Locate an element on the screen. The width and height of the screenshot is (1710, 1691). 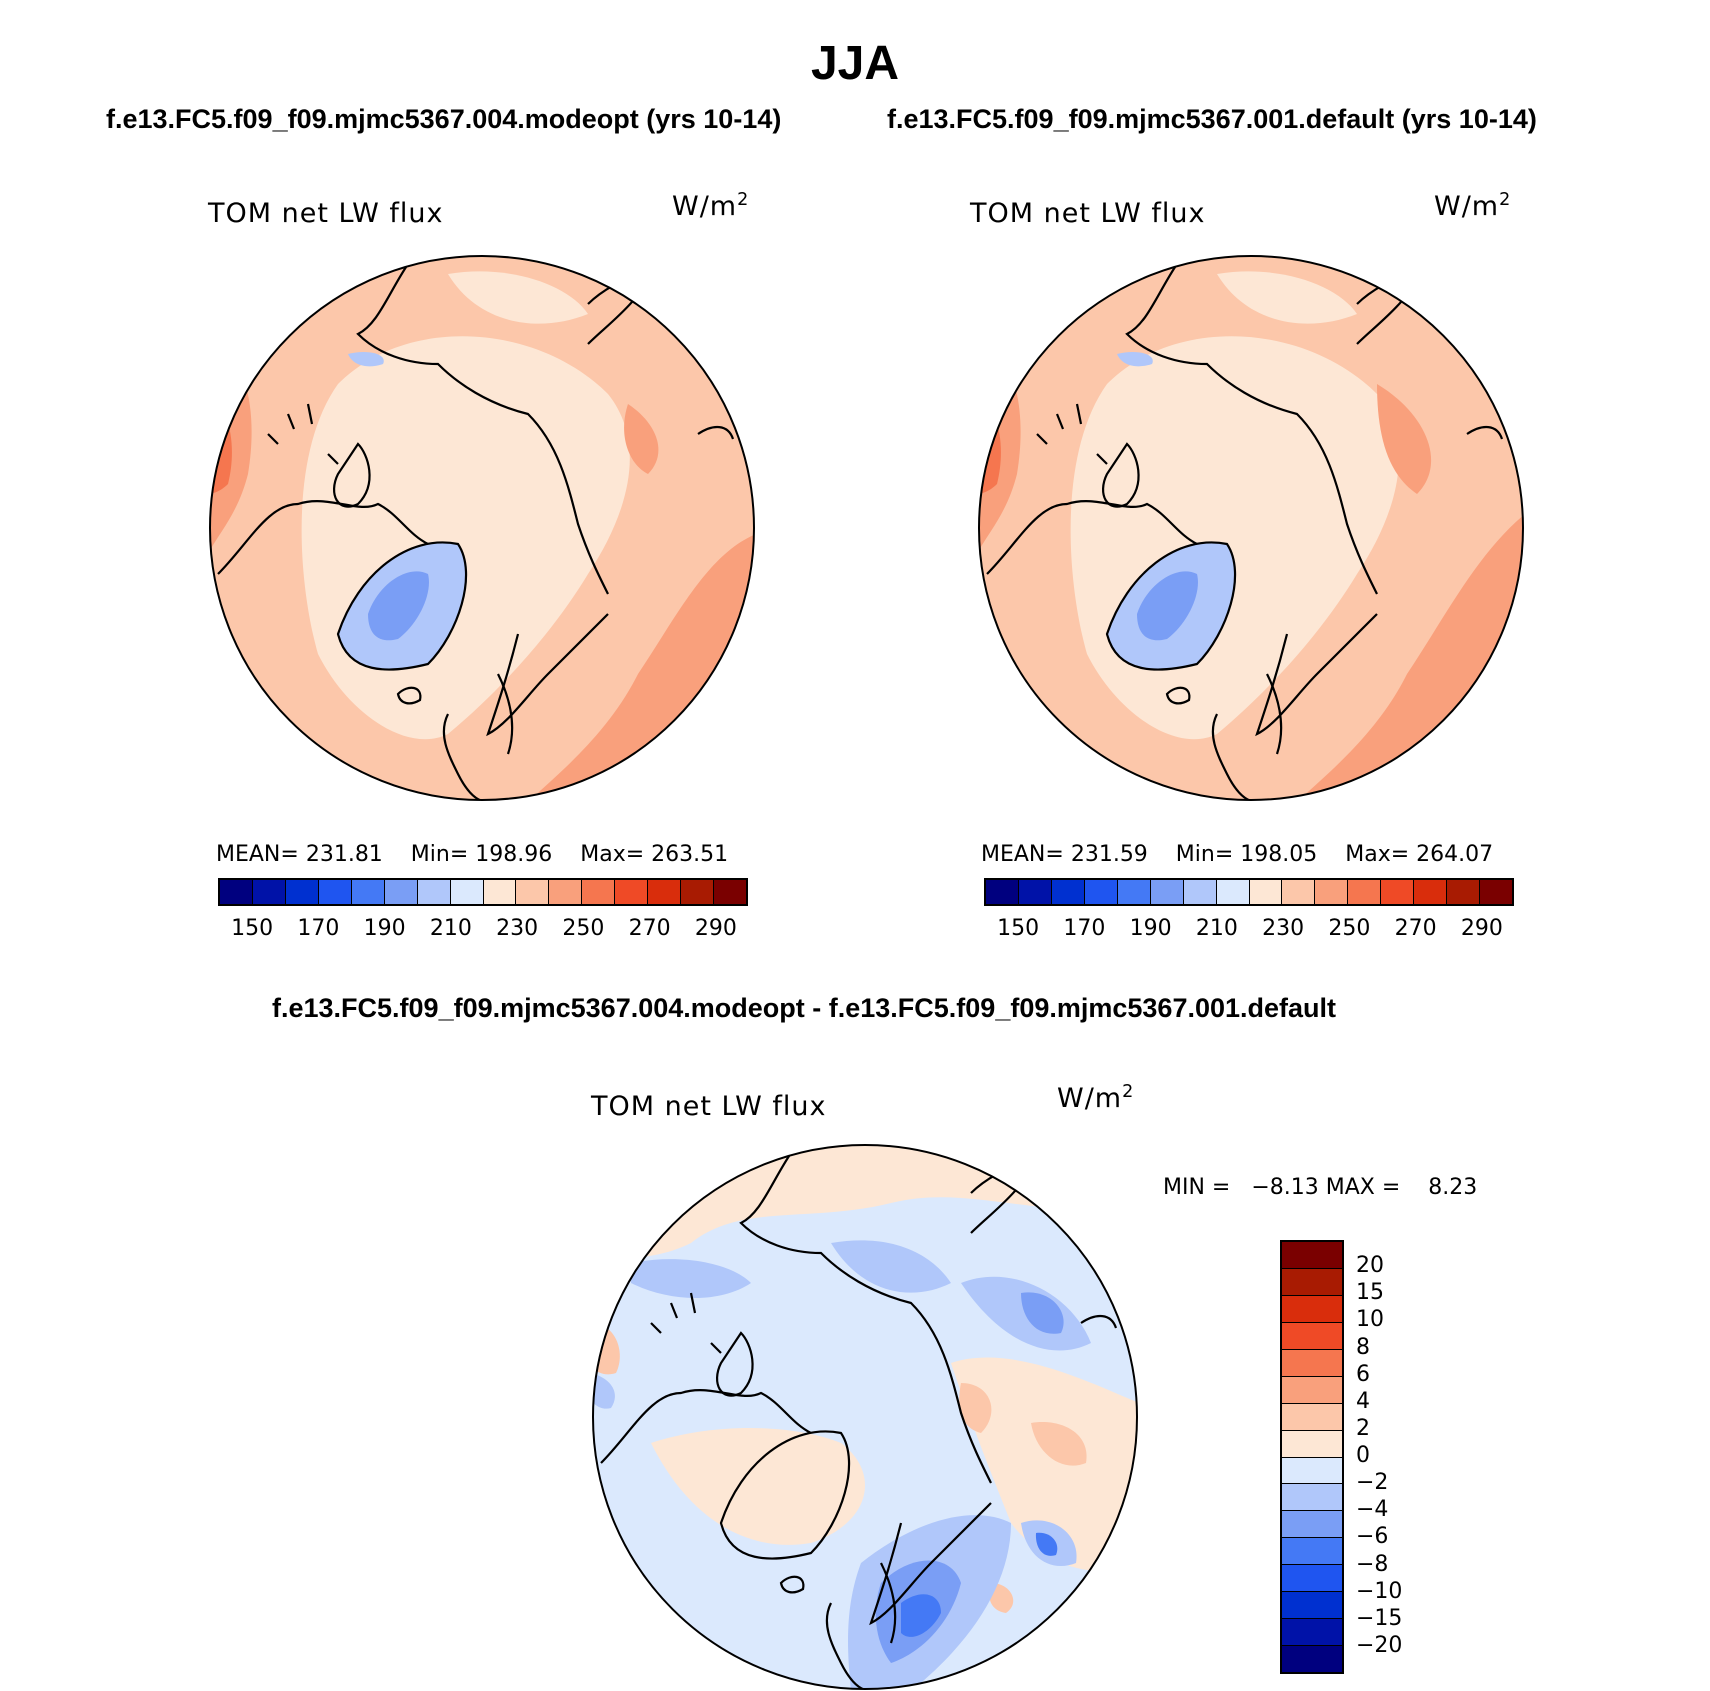
colorbar-tick-label: 210 is located at coordinates (1216, 928).